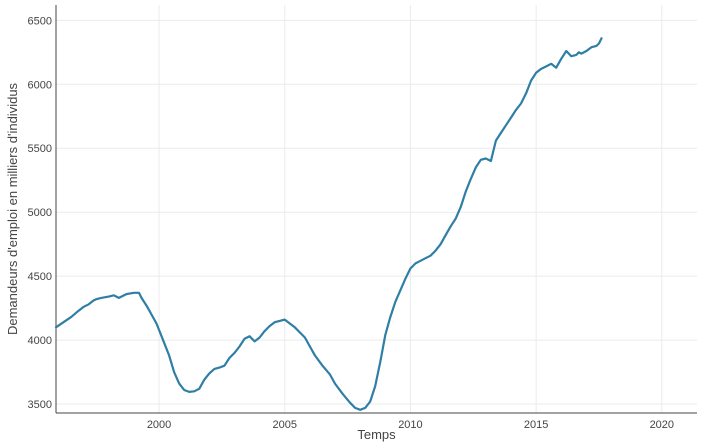 This screenshot has width=710, height=443. I want to click on x-tick-label: 2000, so click(159, 425).